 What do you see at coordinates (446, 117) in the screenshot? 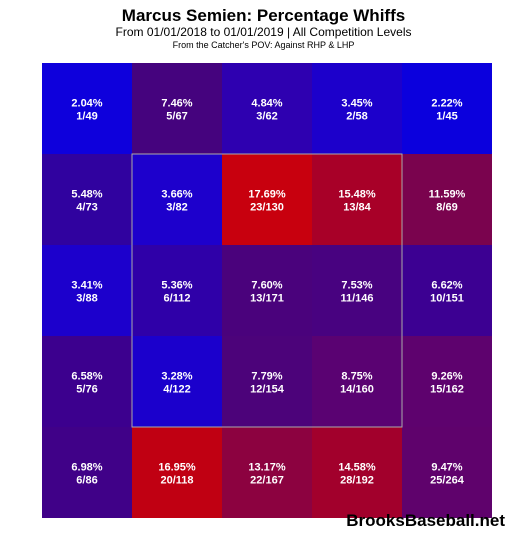
I see `cell-count-label: 1/45` at bounding box center [446, 117].